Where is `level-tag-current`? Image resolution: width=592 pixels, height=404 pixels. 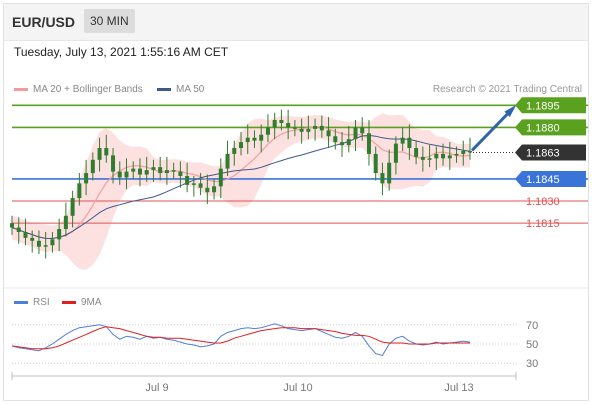
level-tag-current is located at coordinates (550, 152).